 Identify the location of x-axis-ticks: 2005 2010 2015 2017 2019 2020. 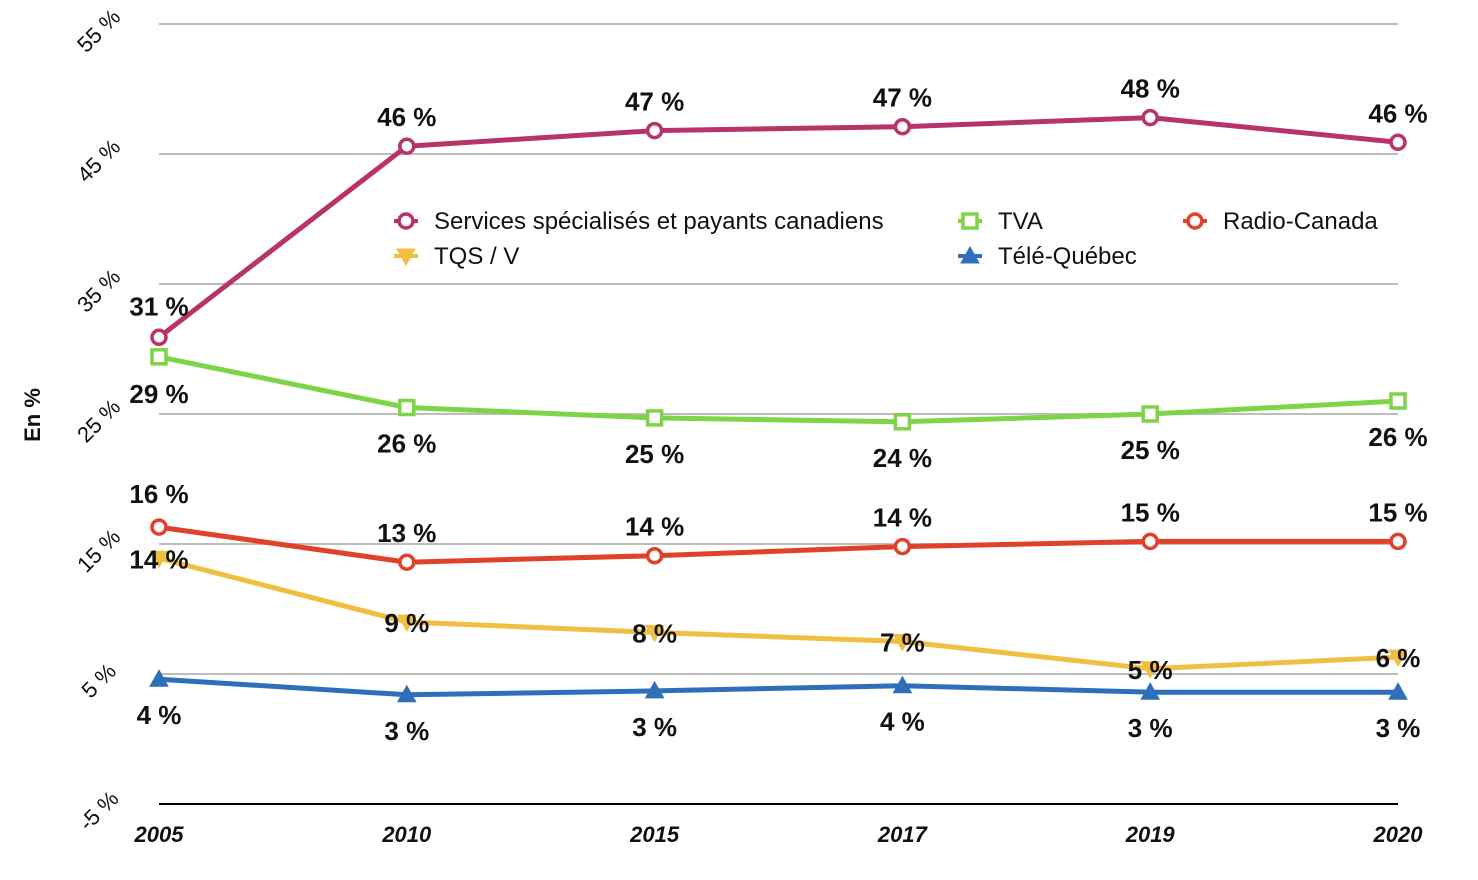
(779, 834).